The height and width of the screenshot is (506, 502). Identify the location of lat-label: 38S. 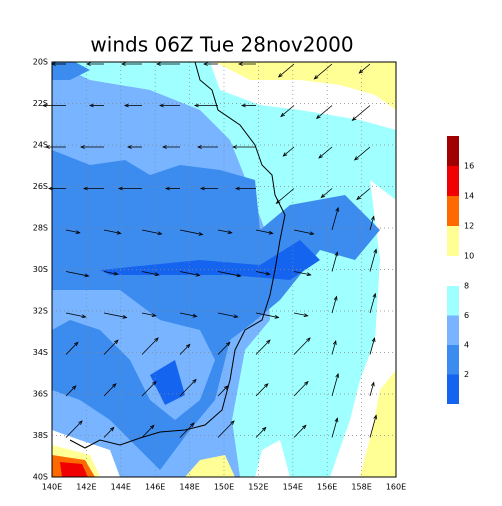
(40, 435).